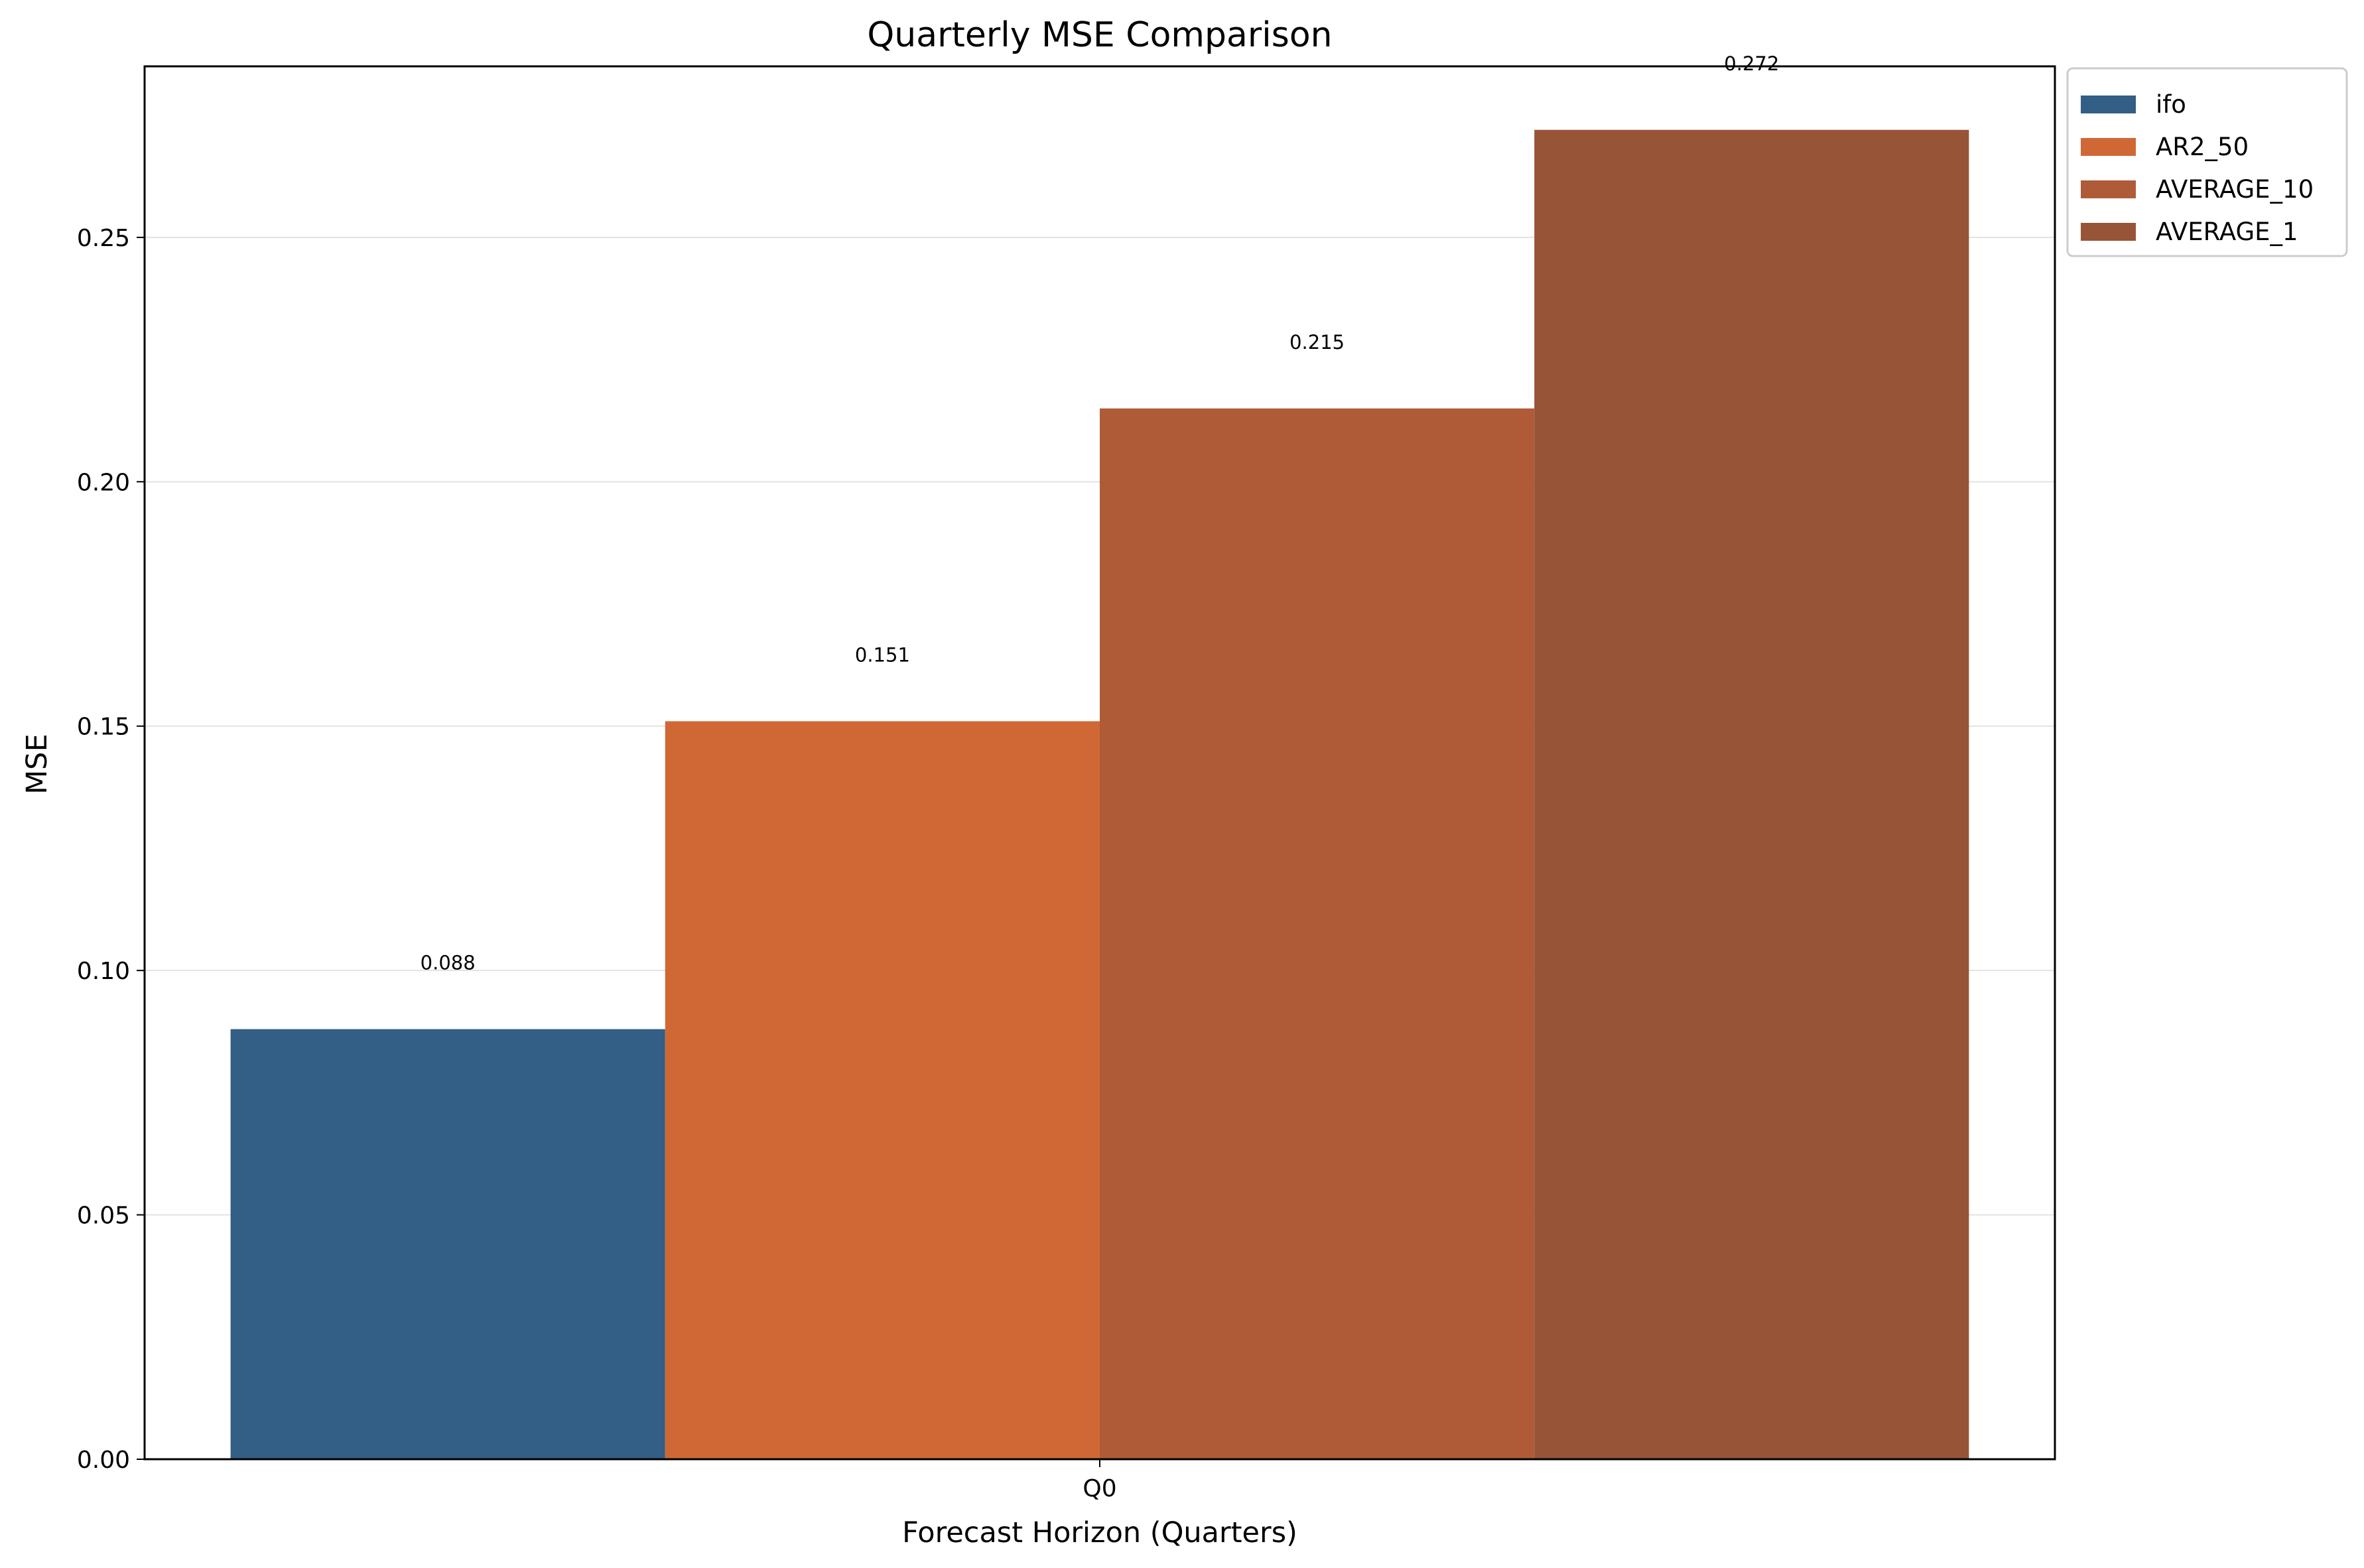 The image size is (2364, 1568). What do you see at coordinates (2202, 147) in the screenshot?
I see `legend-label: AR2_50` at bounding box center [2202, 147].